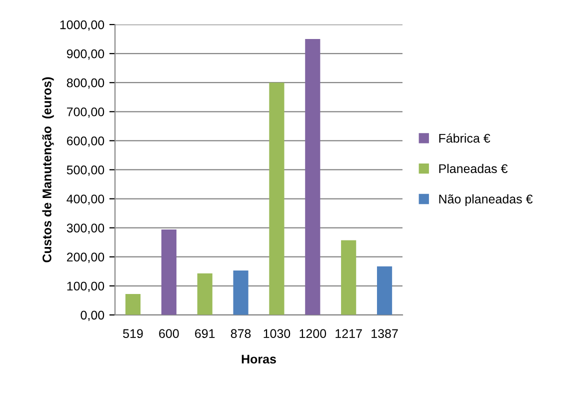 The image size is (575, 409). I want to click on x-axis-title: Horas, so click(259, 359).